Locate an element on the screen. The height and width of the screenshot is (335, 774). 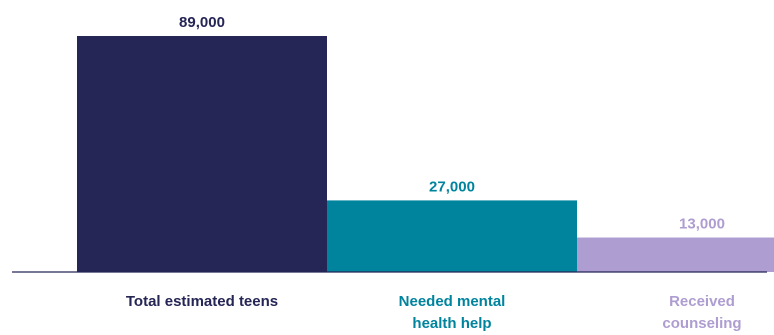
category-label-needed-mental-health-help: Needed mental health help is located at coordinates (452, 312).